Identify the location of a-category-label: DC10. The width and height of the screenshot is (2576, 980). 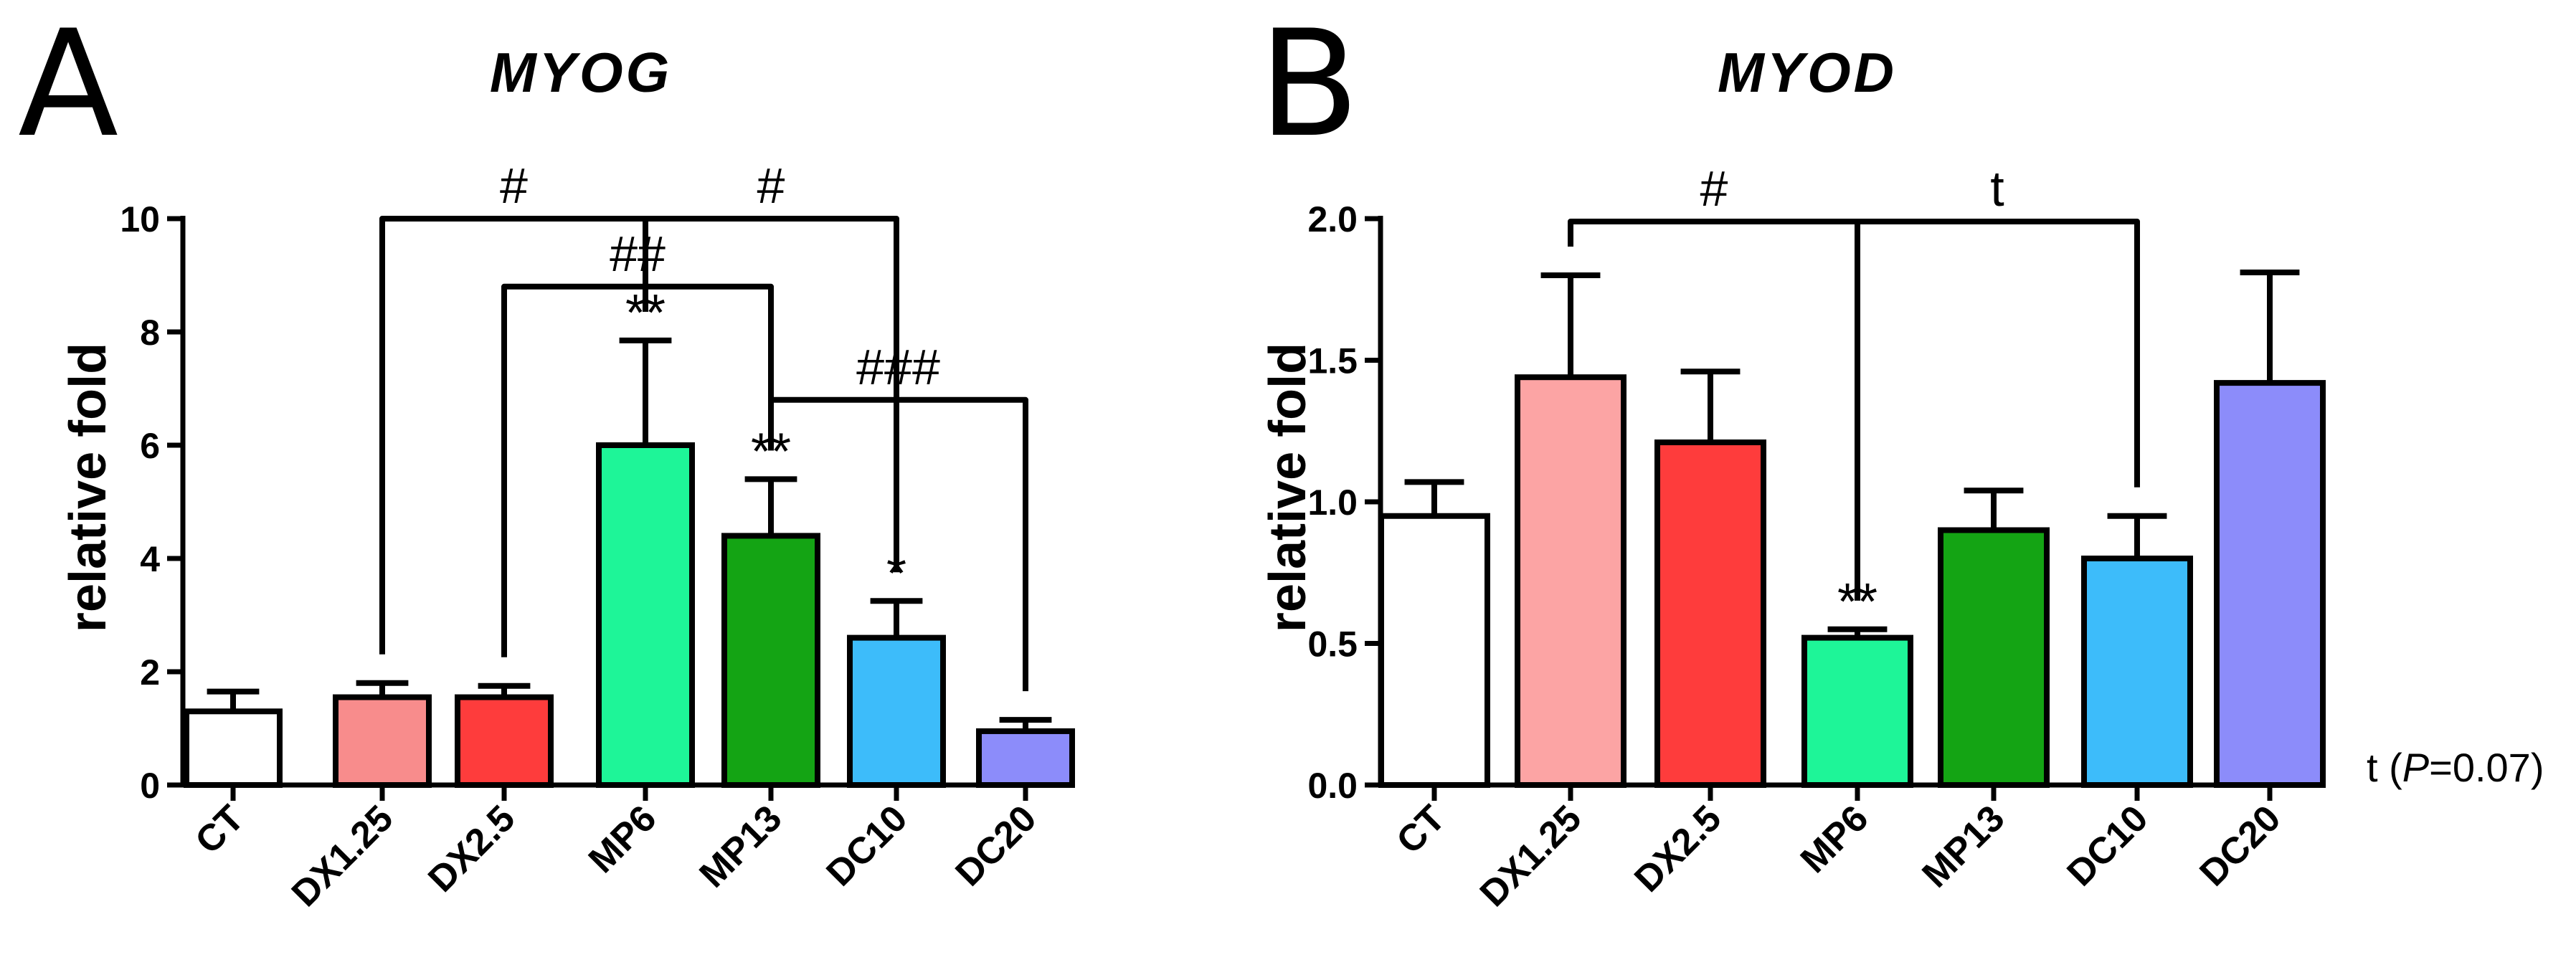
(866, 845).